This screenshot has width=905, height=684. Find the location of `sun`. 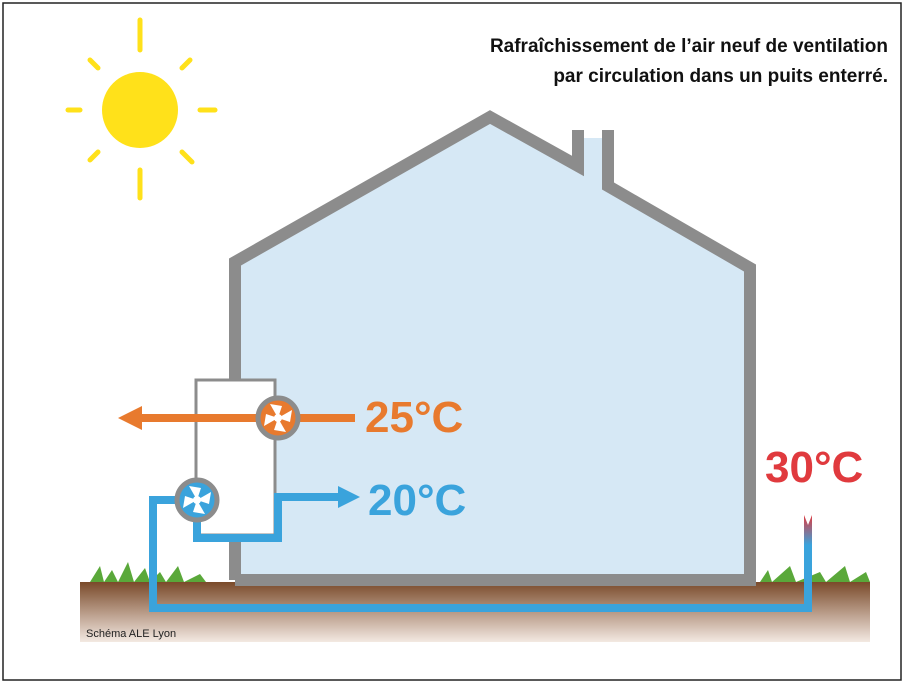

sun is located at coordinates (141, 109).